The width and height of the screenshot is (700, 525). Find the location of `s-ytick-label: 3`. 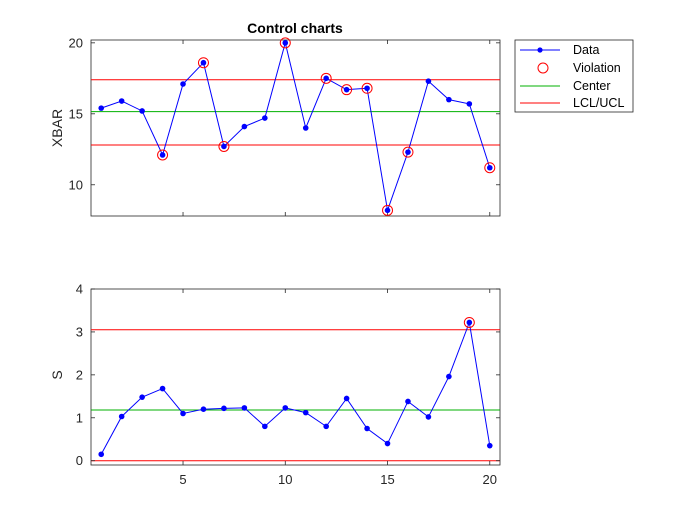

s-ytick-label: 3 is located at coordinates (79, 331).